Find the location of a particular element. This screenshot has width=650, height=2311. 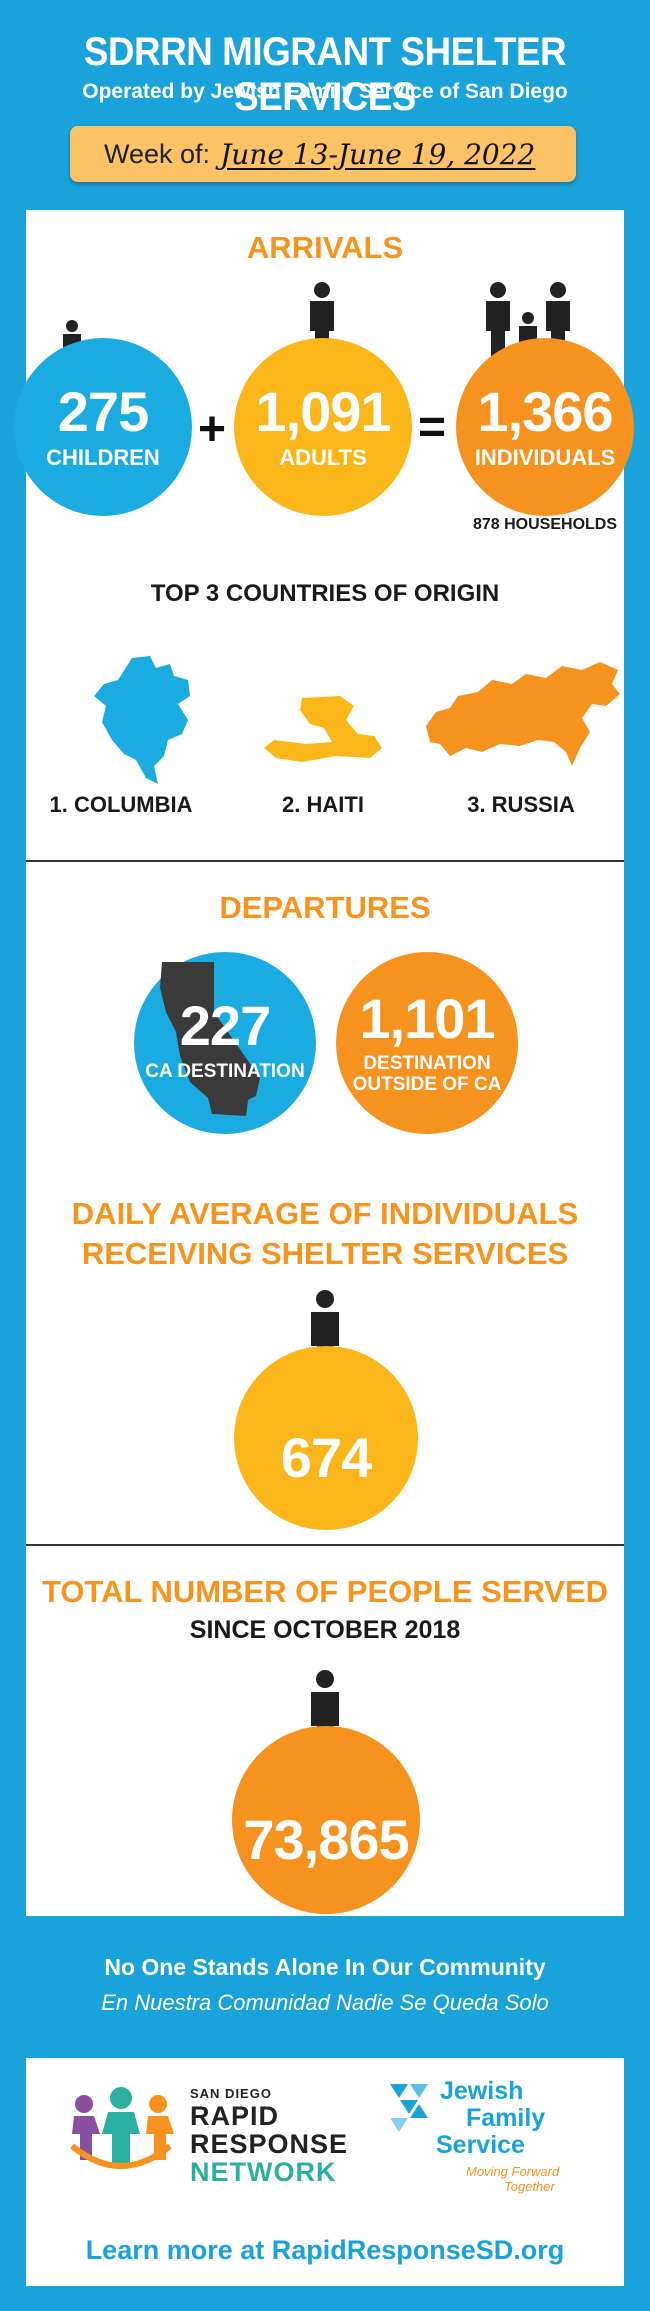

outside-label-1: DESTINATION is located at coordinates (427, 1063).